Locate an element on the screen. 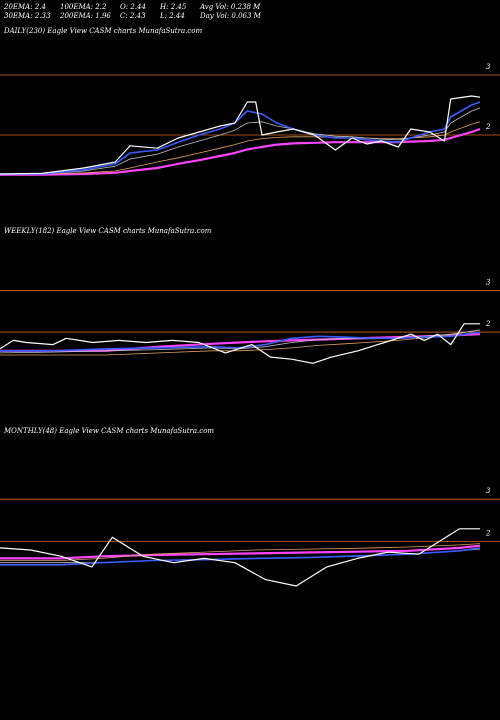 The height and width of the screenshot is (720, 500). ema30-line is located at coordinates (240, 141).